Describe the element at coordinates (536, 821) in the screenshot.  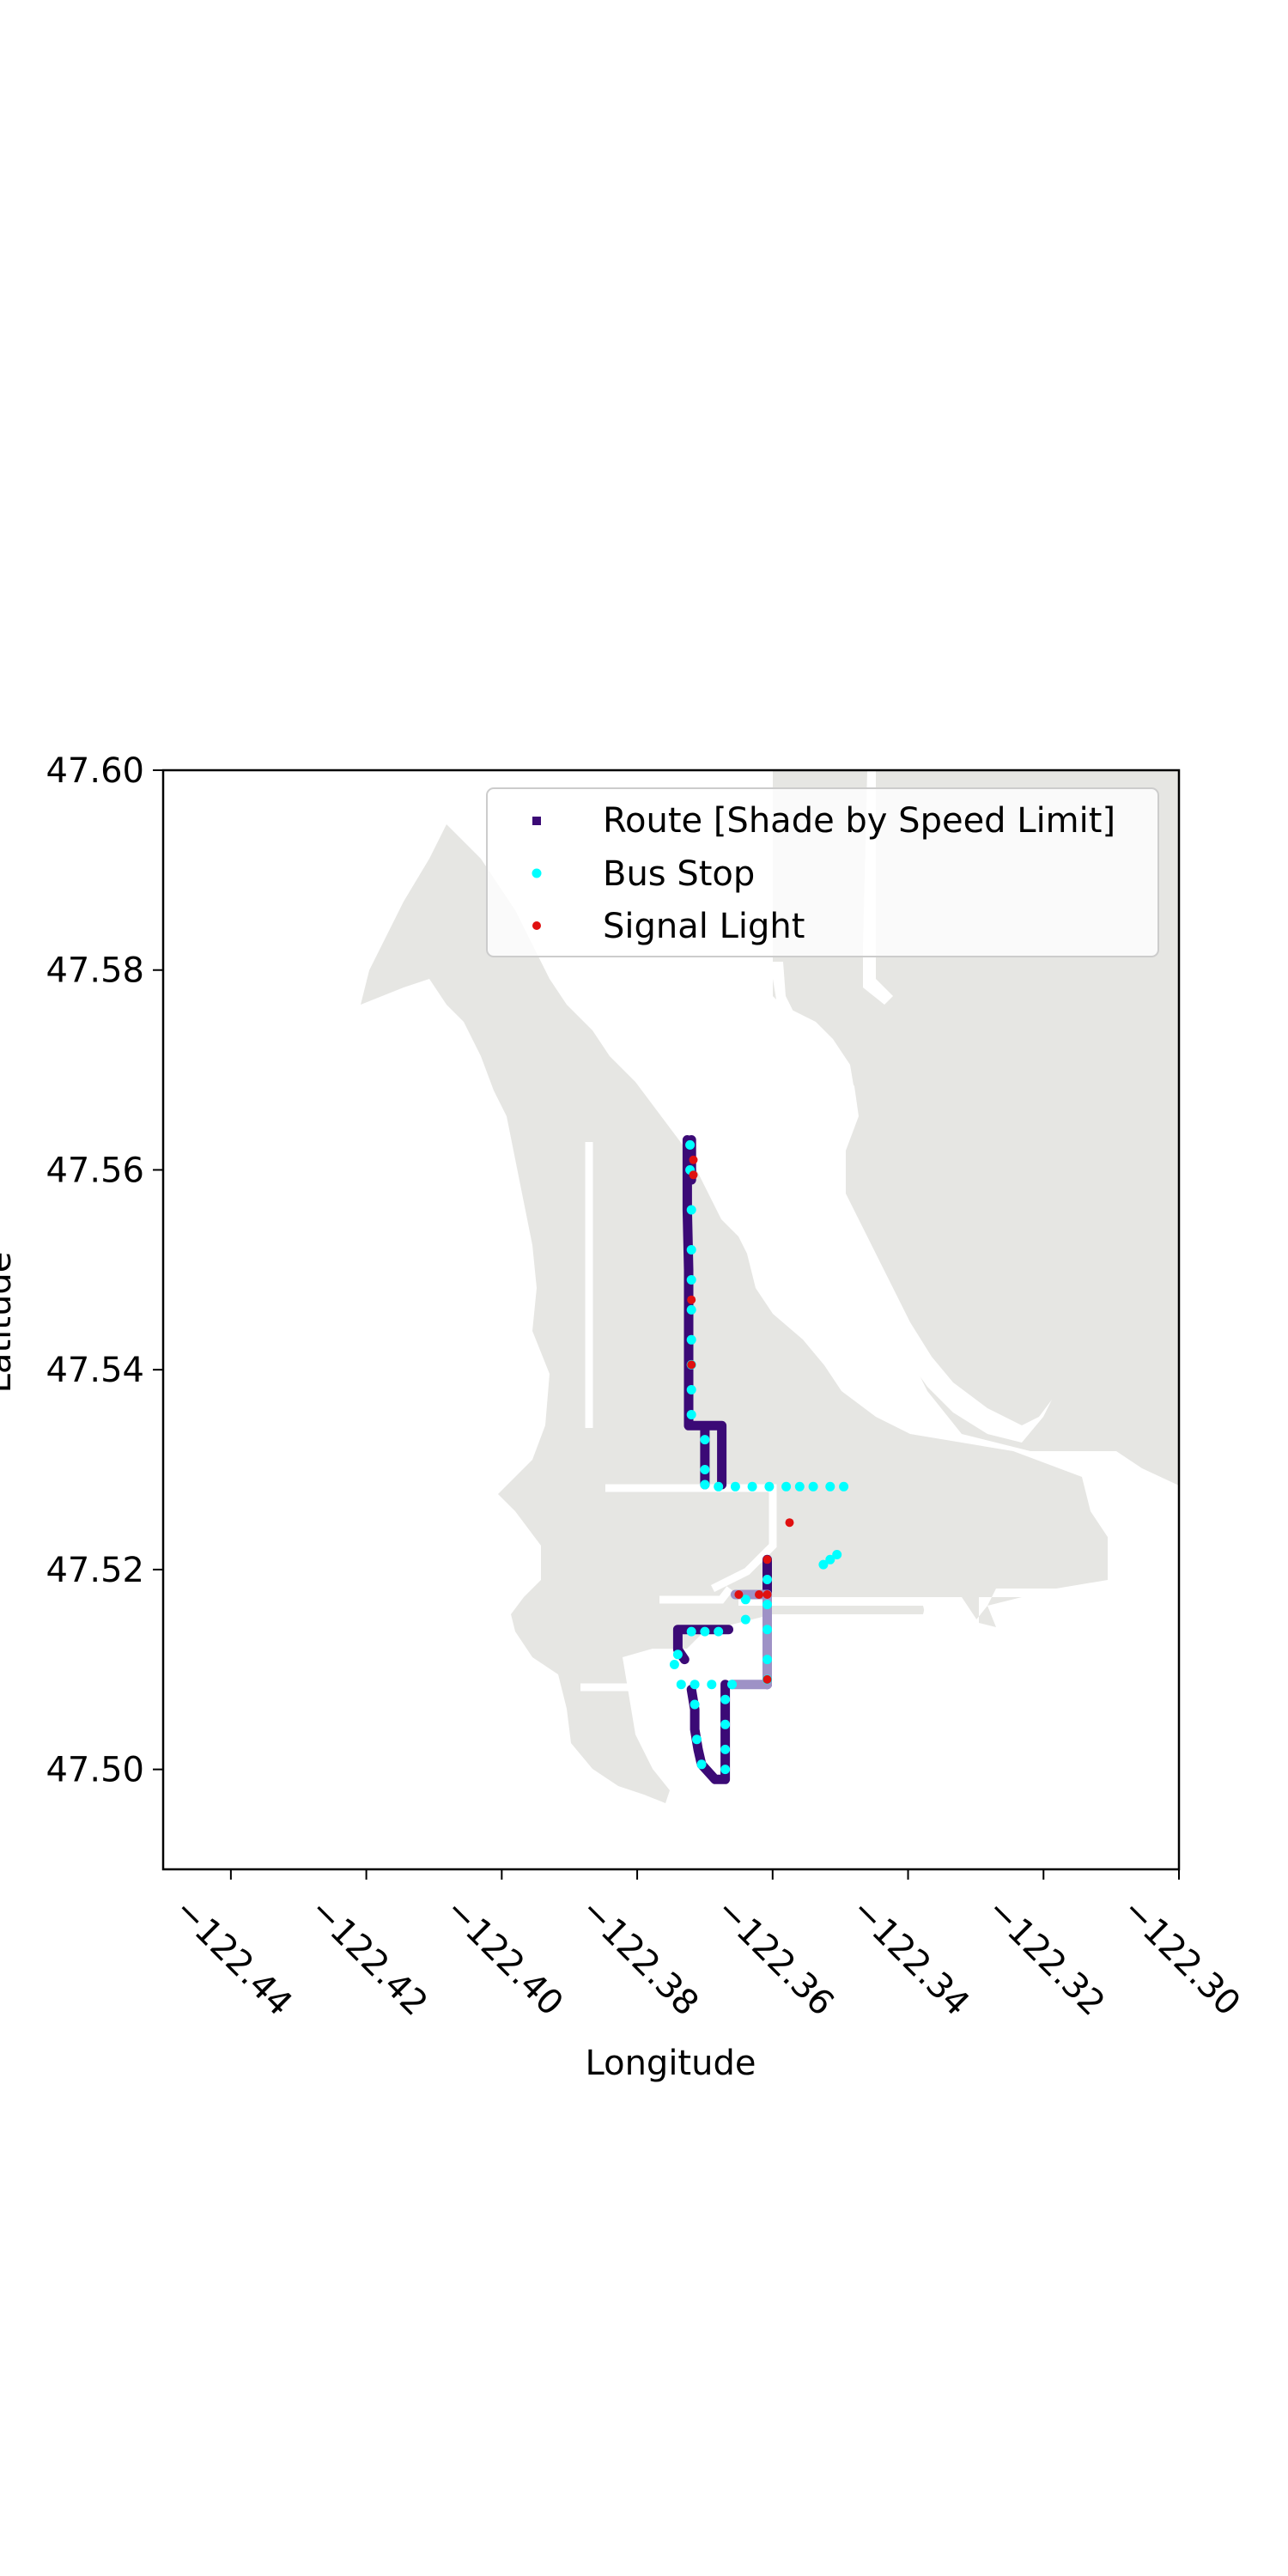
I see `legend-route-marker` at that location.